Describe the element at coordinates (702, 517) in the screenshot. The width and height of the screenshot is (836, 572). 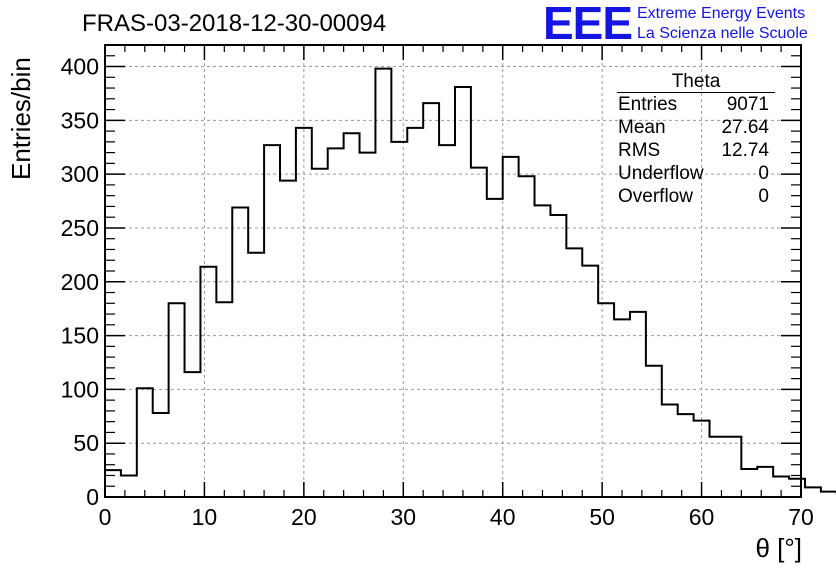
I see `x-tick-label: 60` at that location.